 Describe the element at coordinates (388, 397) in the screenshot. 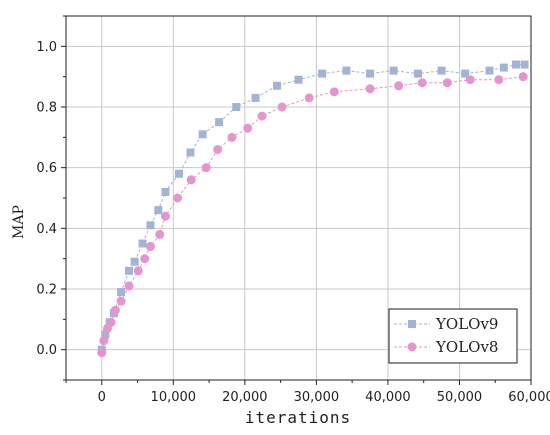

I see `x-tick-label: 40,000` at that location.